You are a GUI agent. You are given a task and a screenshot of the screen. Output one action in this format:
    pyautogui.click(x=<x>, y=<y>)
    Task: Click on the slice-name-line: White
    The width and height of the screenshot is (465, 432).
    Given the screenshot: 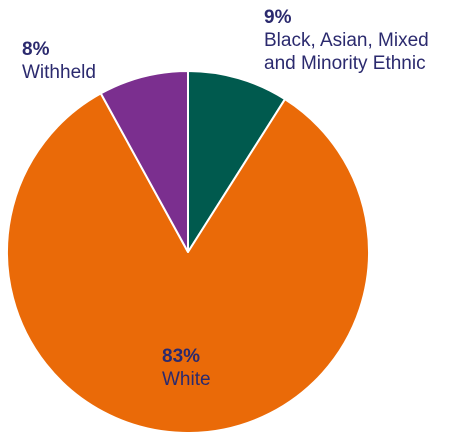 What is the action you would take?
    pyautogui.click(x=186, y=379)
    